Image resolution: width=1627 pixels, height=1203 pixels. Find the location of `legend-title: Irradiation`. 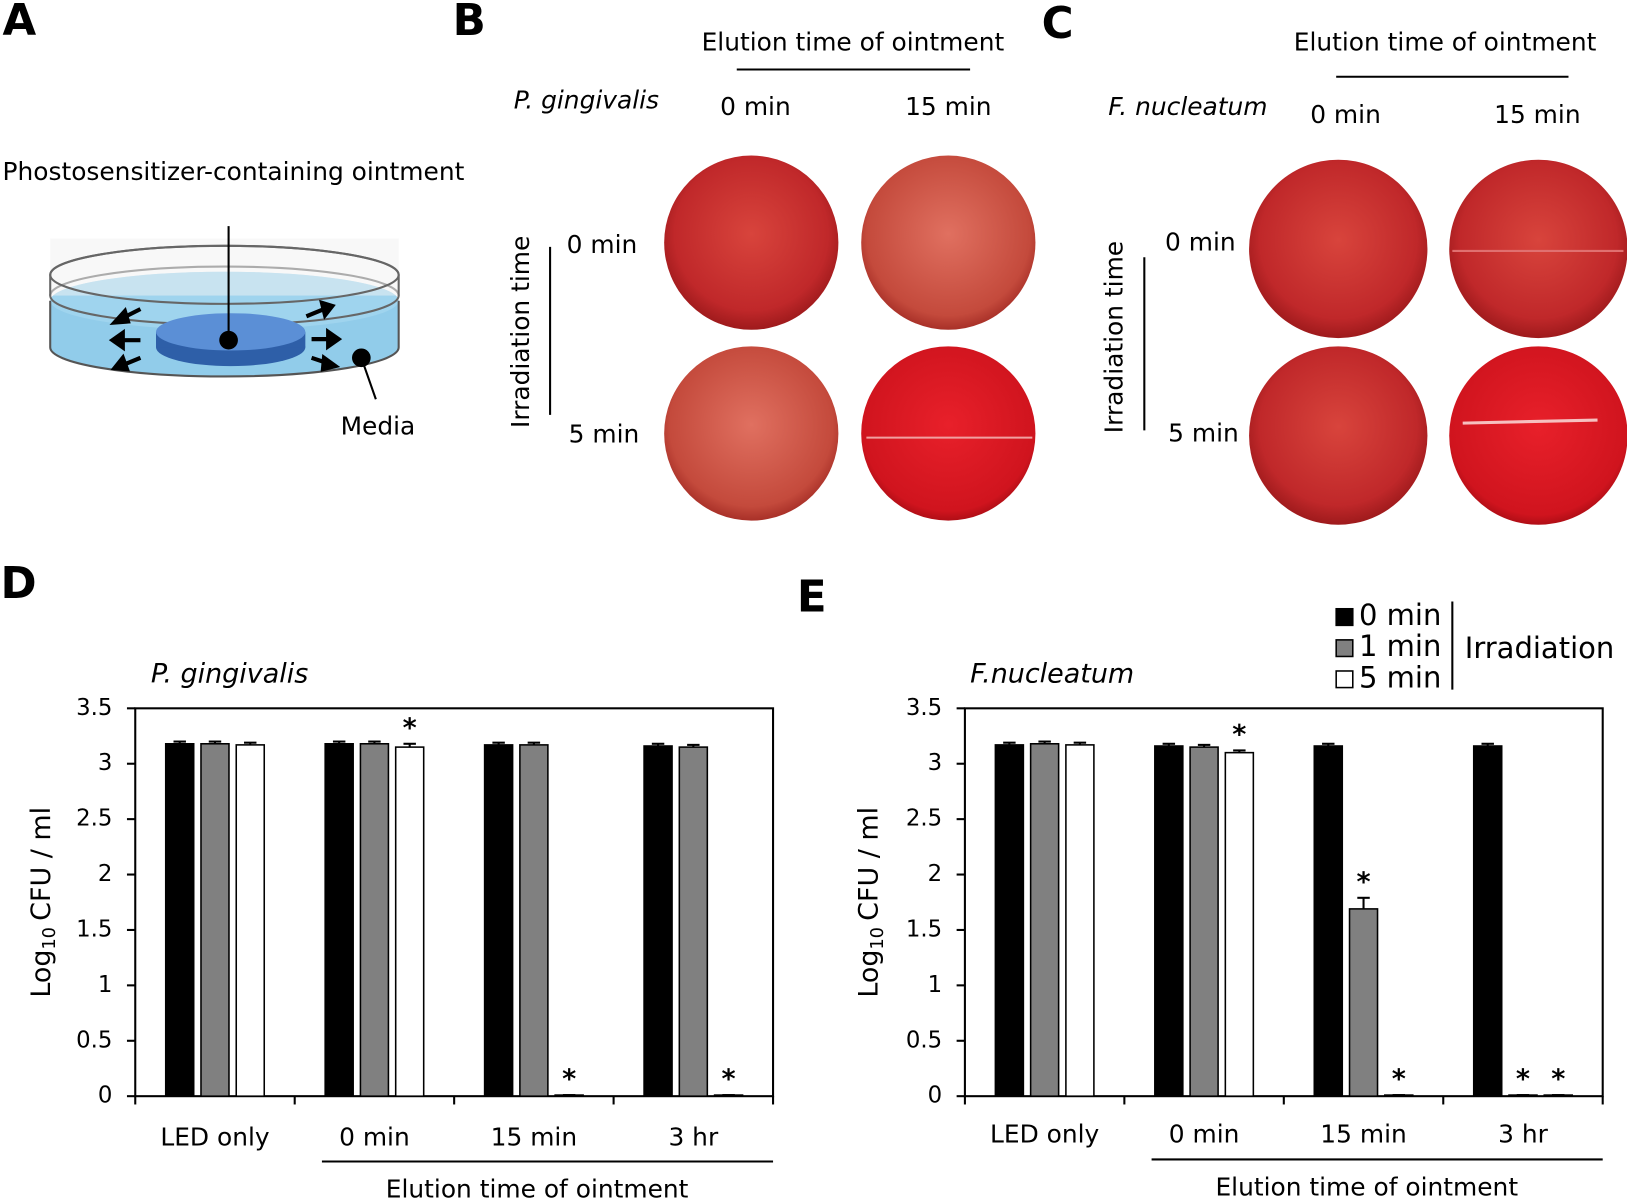

legend-title: Irradiation is located at coordinates (1540, 648).